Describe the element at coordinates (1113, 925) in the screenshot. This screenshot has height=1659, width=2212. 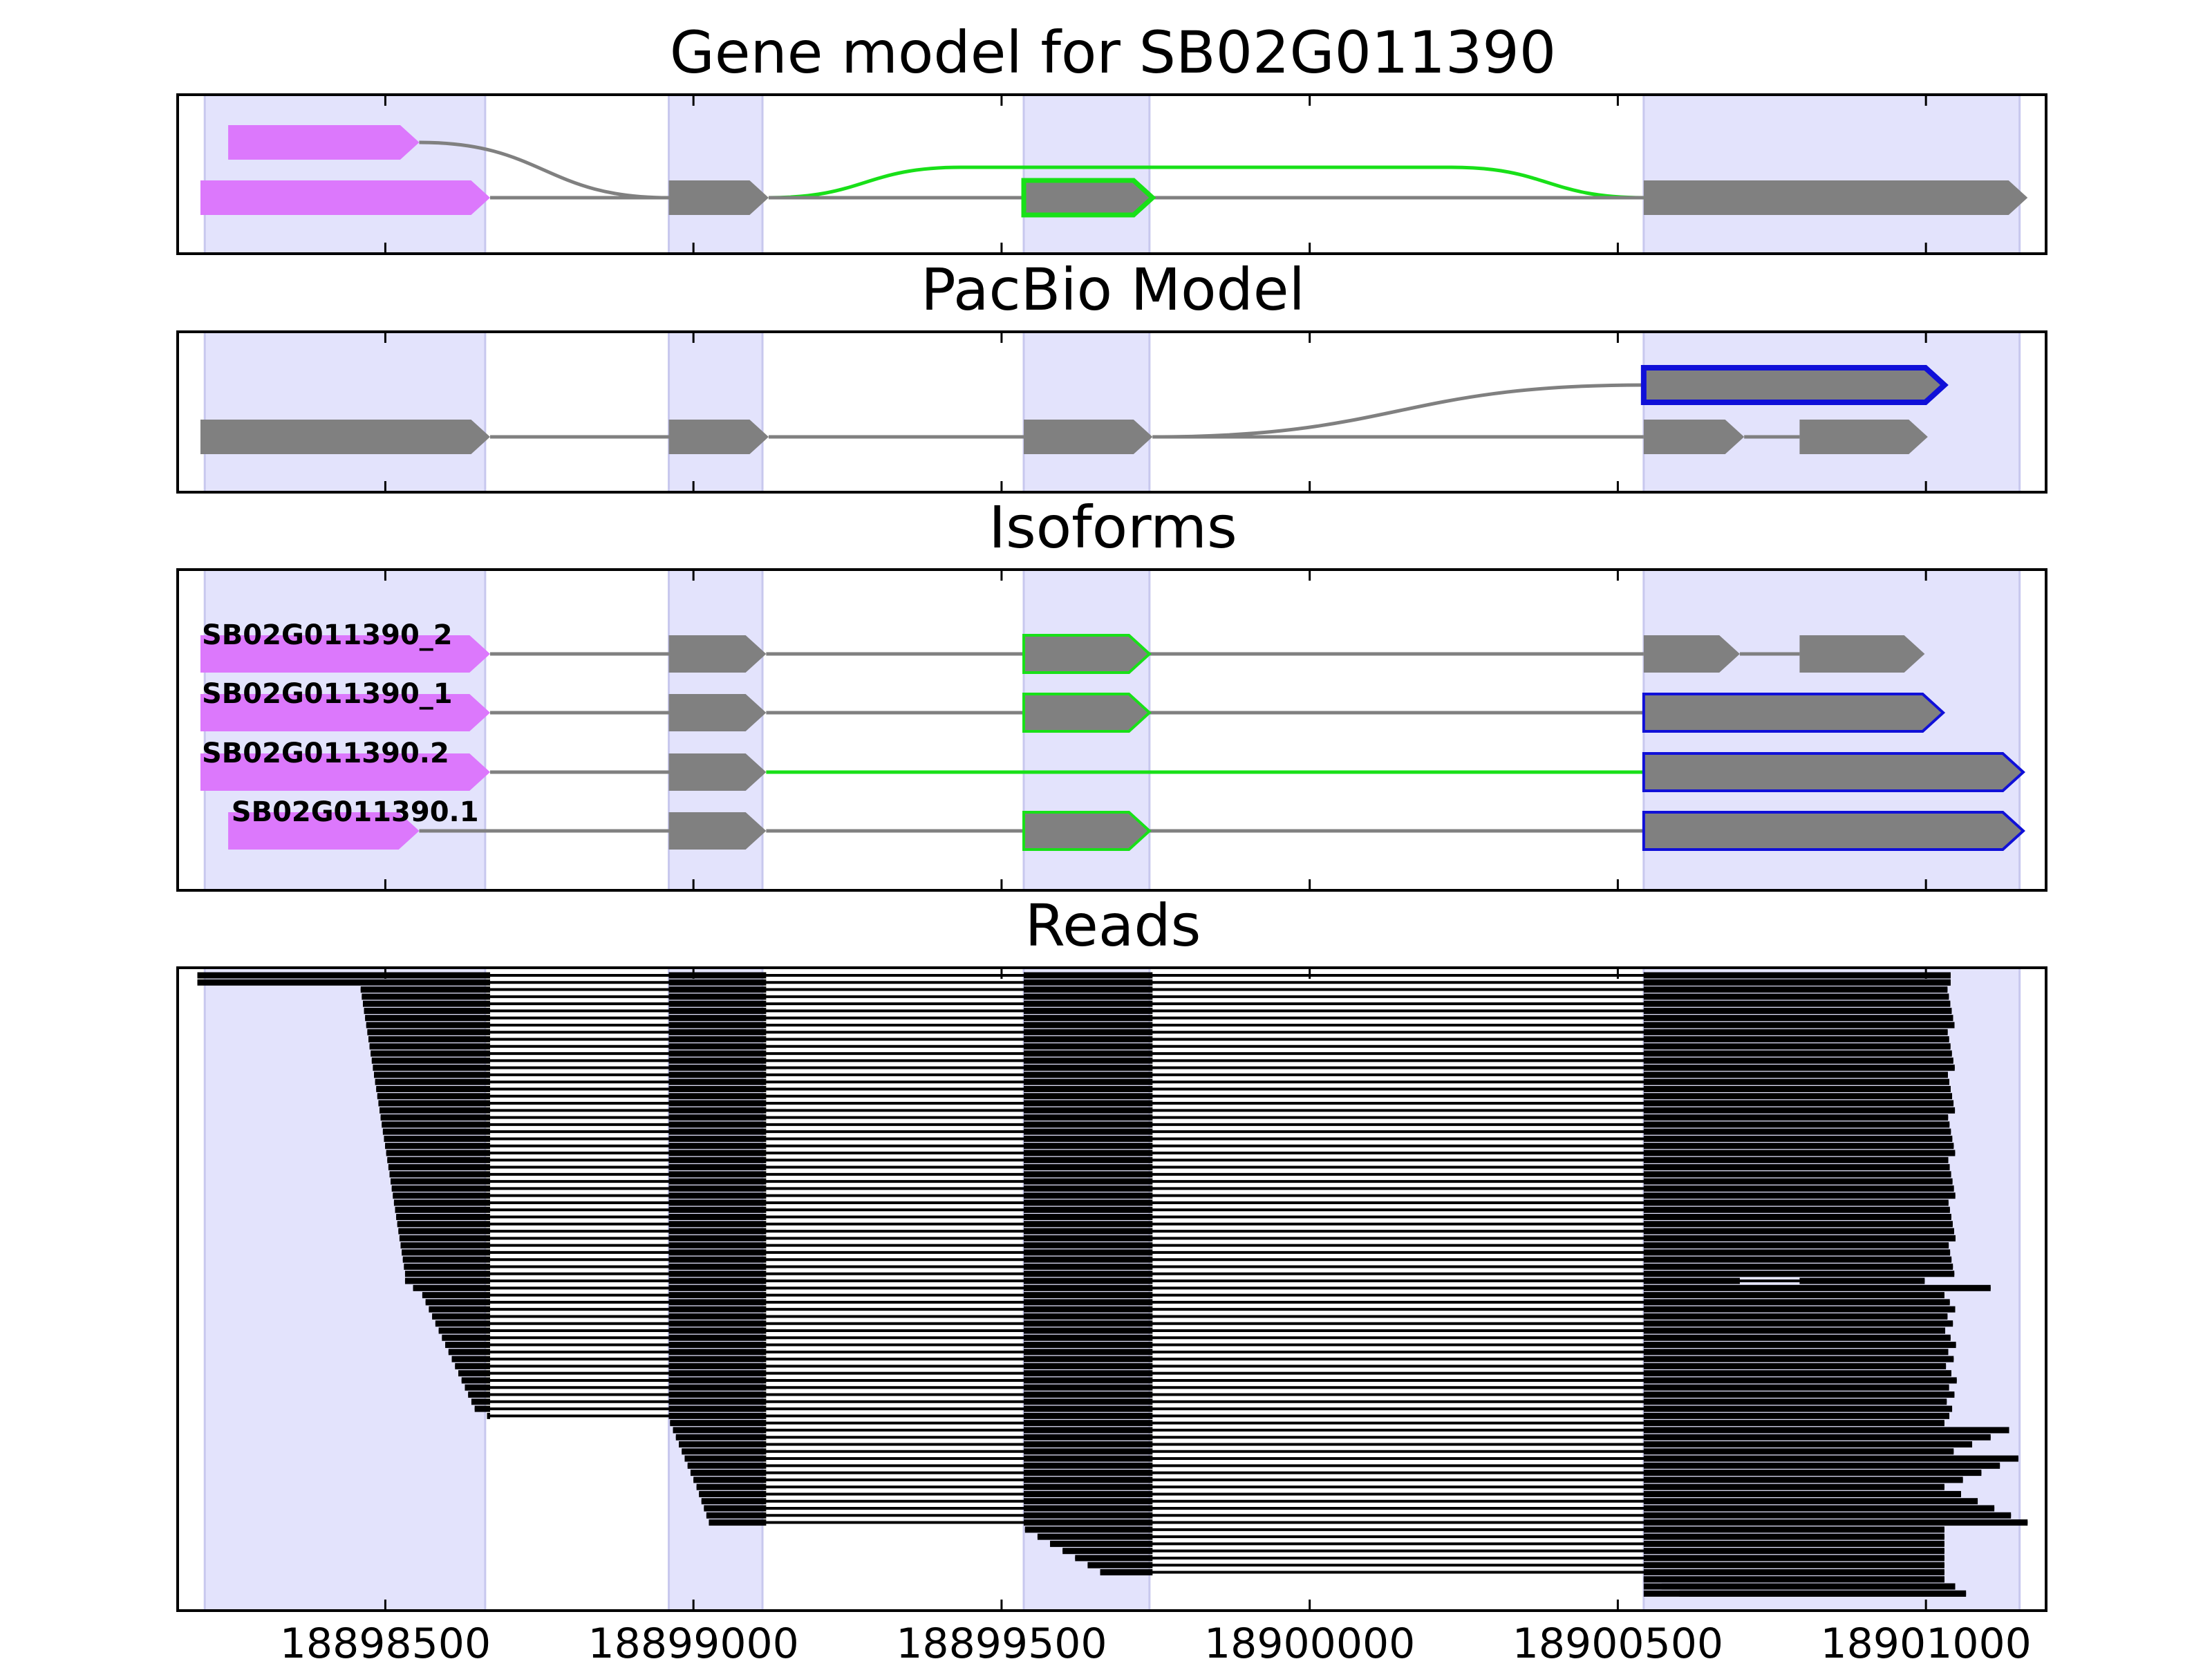
I see `reads-title: Reads` at that location.